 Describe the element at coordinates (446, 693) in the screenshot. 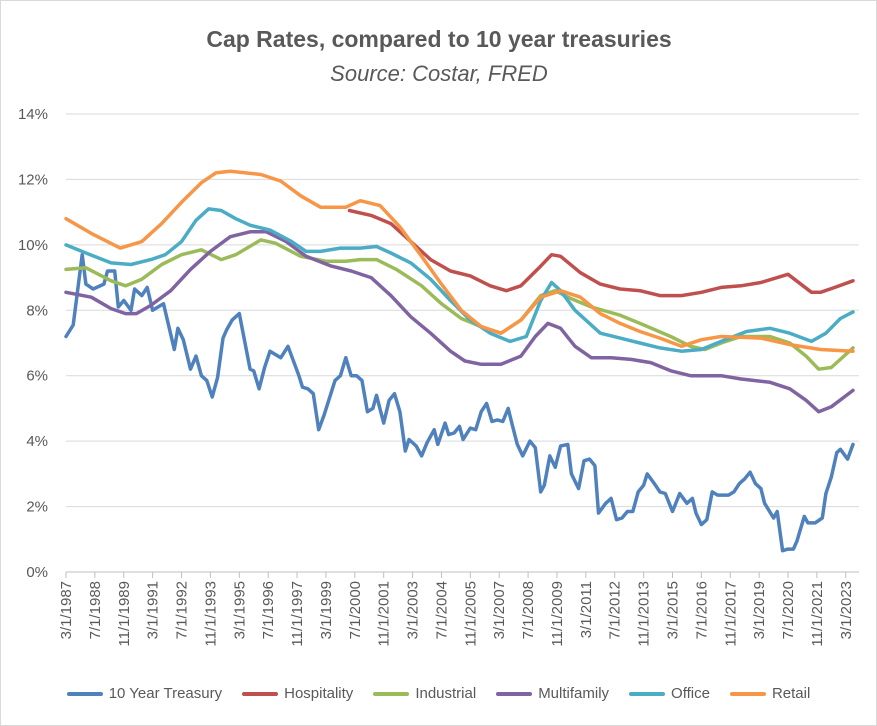

I see `legend-label: Industrial` at that location.